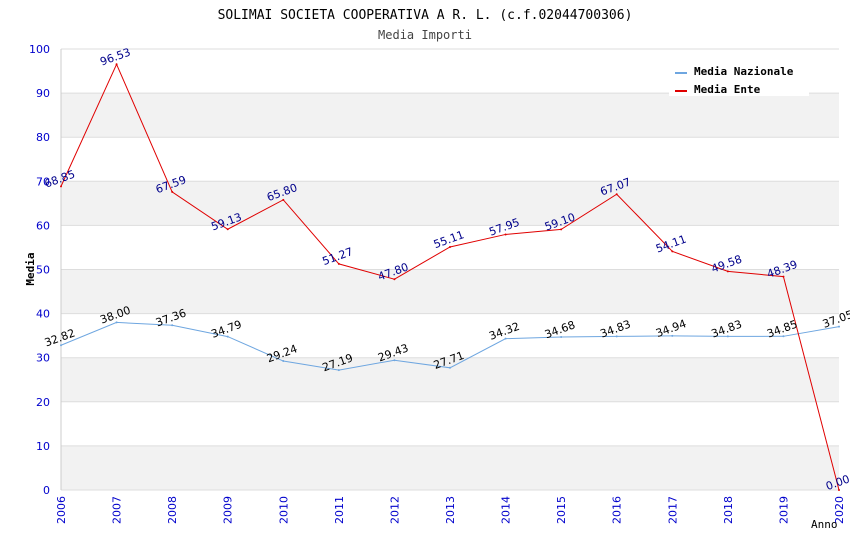 This screenshot has height=550, width=850. Describe the element at coordinates (43, 446) in the screenshot. I see `y-tick-label-10: 10` at that location.